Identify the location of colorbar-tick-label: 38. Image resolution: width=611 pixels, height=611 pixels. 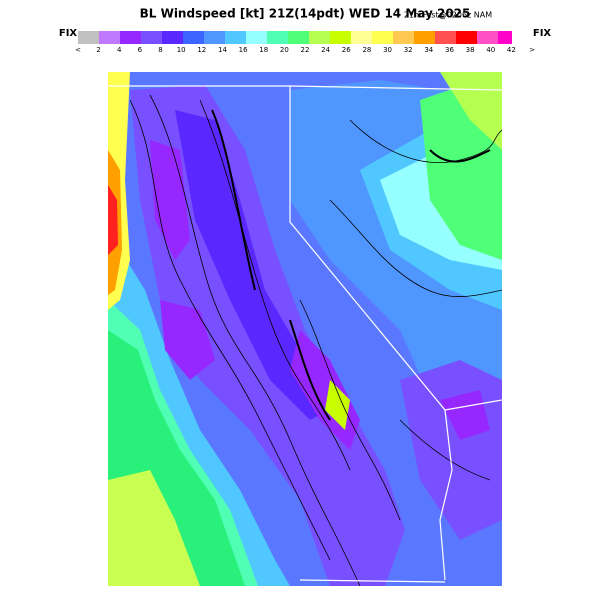
(470, 50).